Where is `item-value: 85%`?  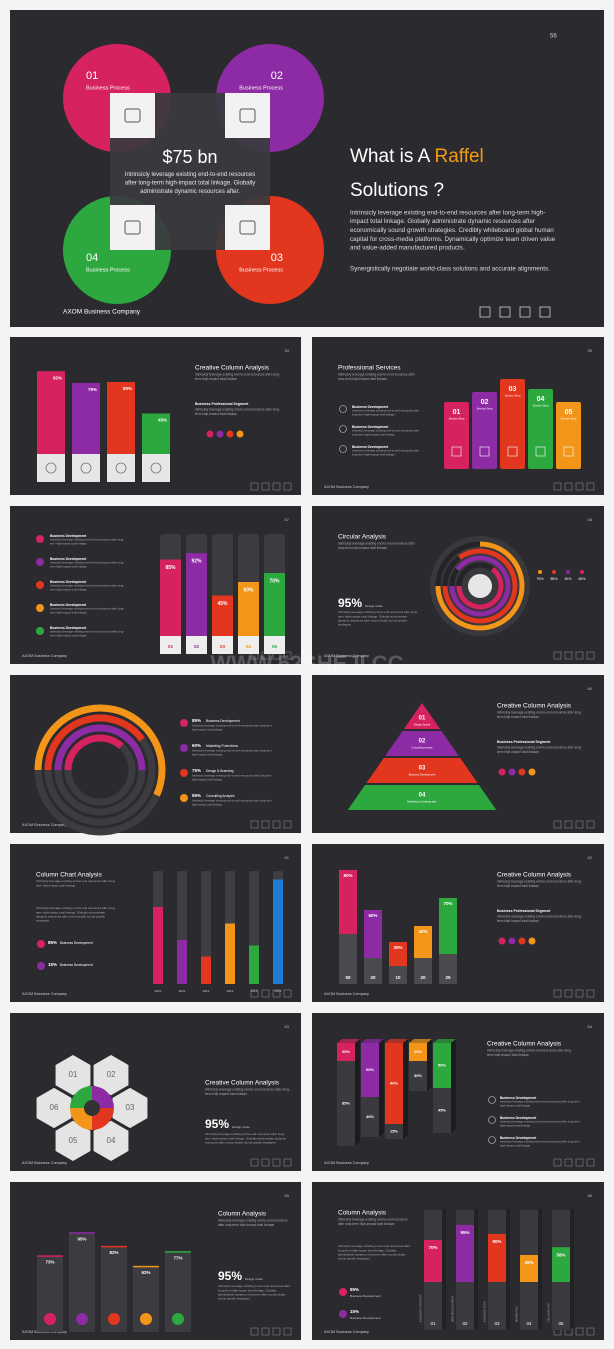
item-value: 85% is located at coordinates (196, 720).